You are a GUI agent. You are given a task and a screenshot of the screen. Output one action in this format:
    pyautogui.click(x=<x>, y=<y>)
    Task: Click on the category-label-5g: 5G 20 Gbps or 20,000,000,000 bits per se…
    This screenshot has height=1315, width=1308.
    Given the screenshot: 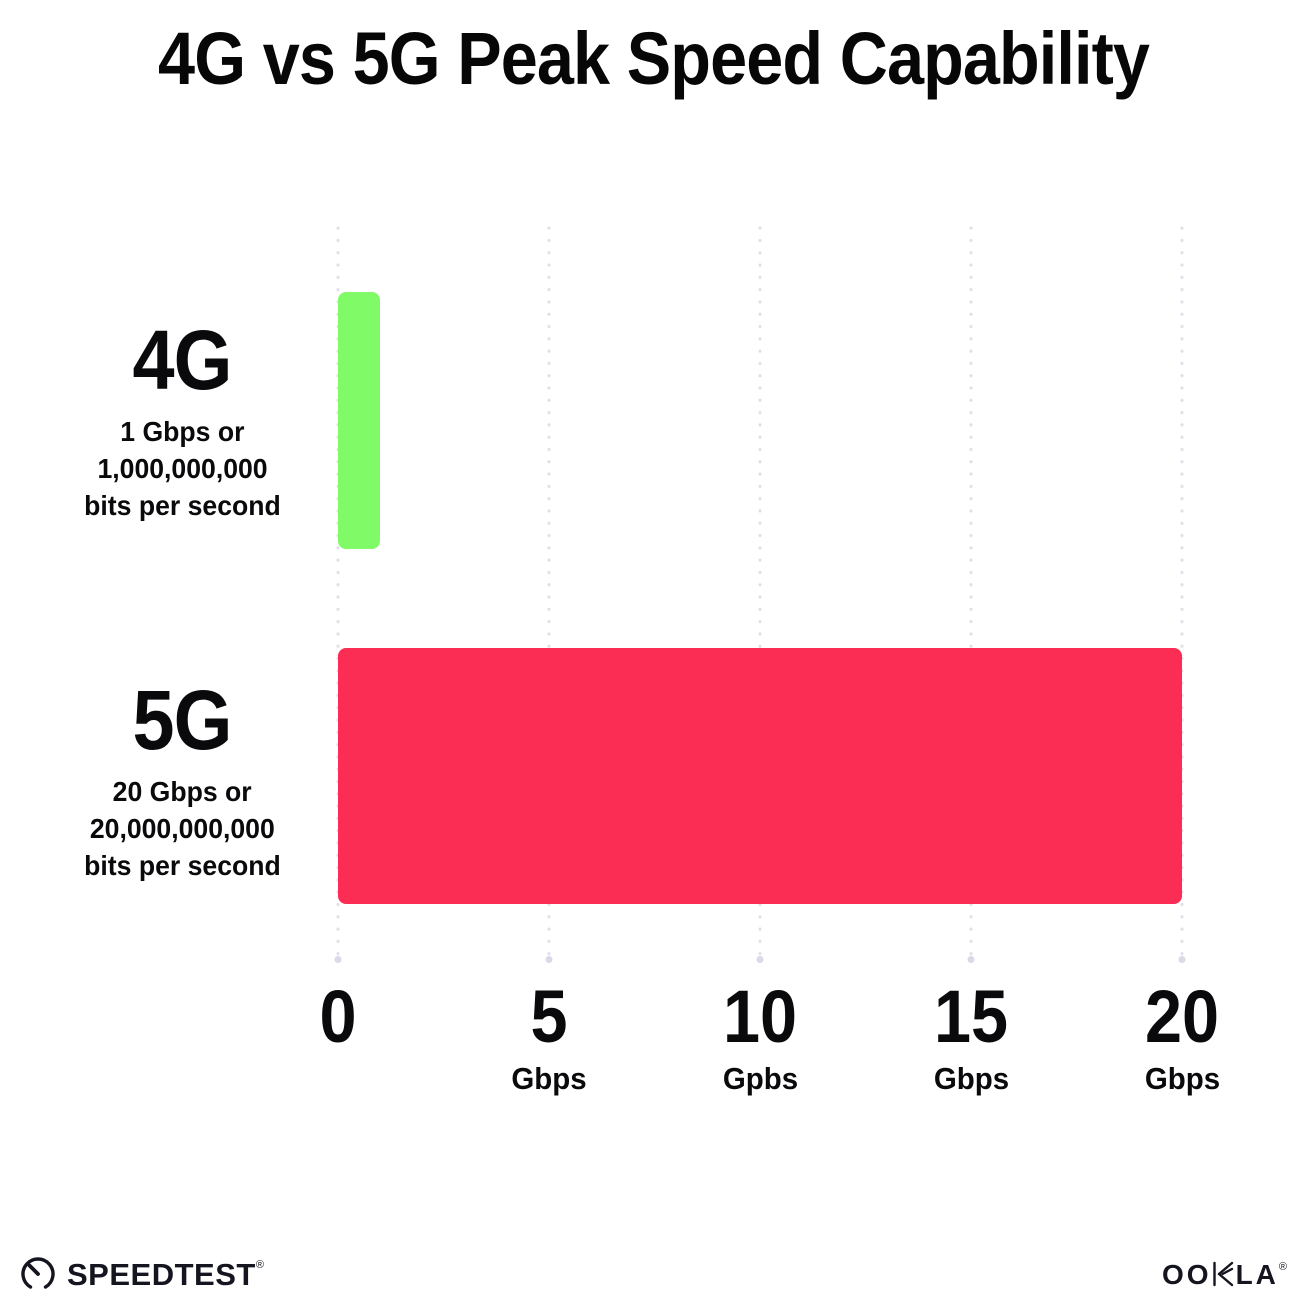 What is the action you would take?
    pyautogui.click(x=182, y=781)
    